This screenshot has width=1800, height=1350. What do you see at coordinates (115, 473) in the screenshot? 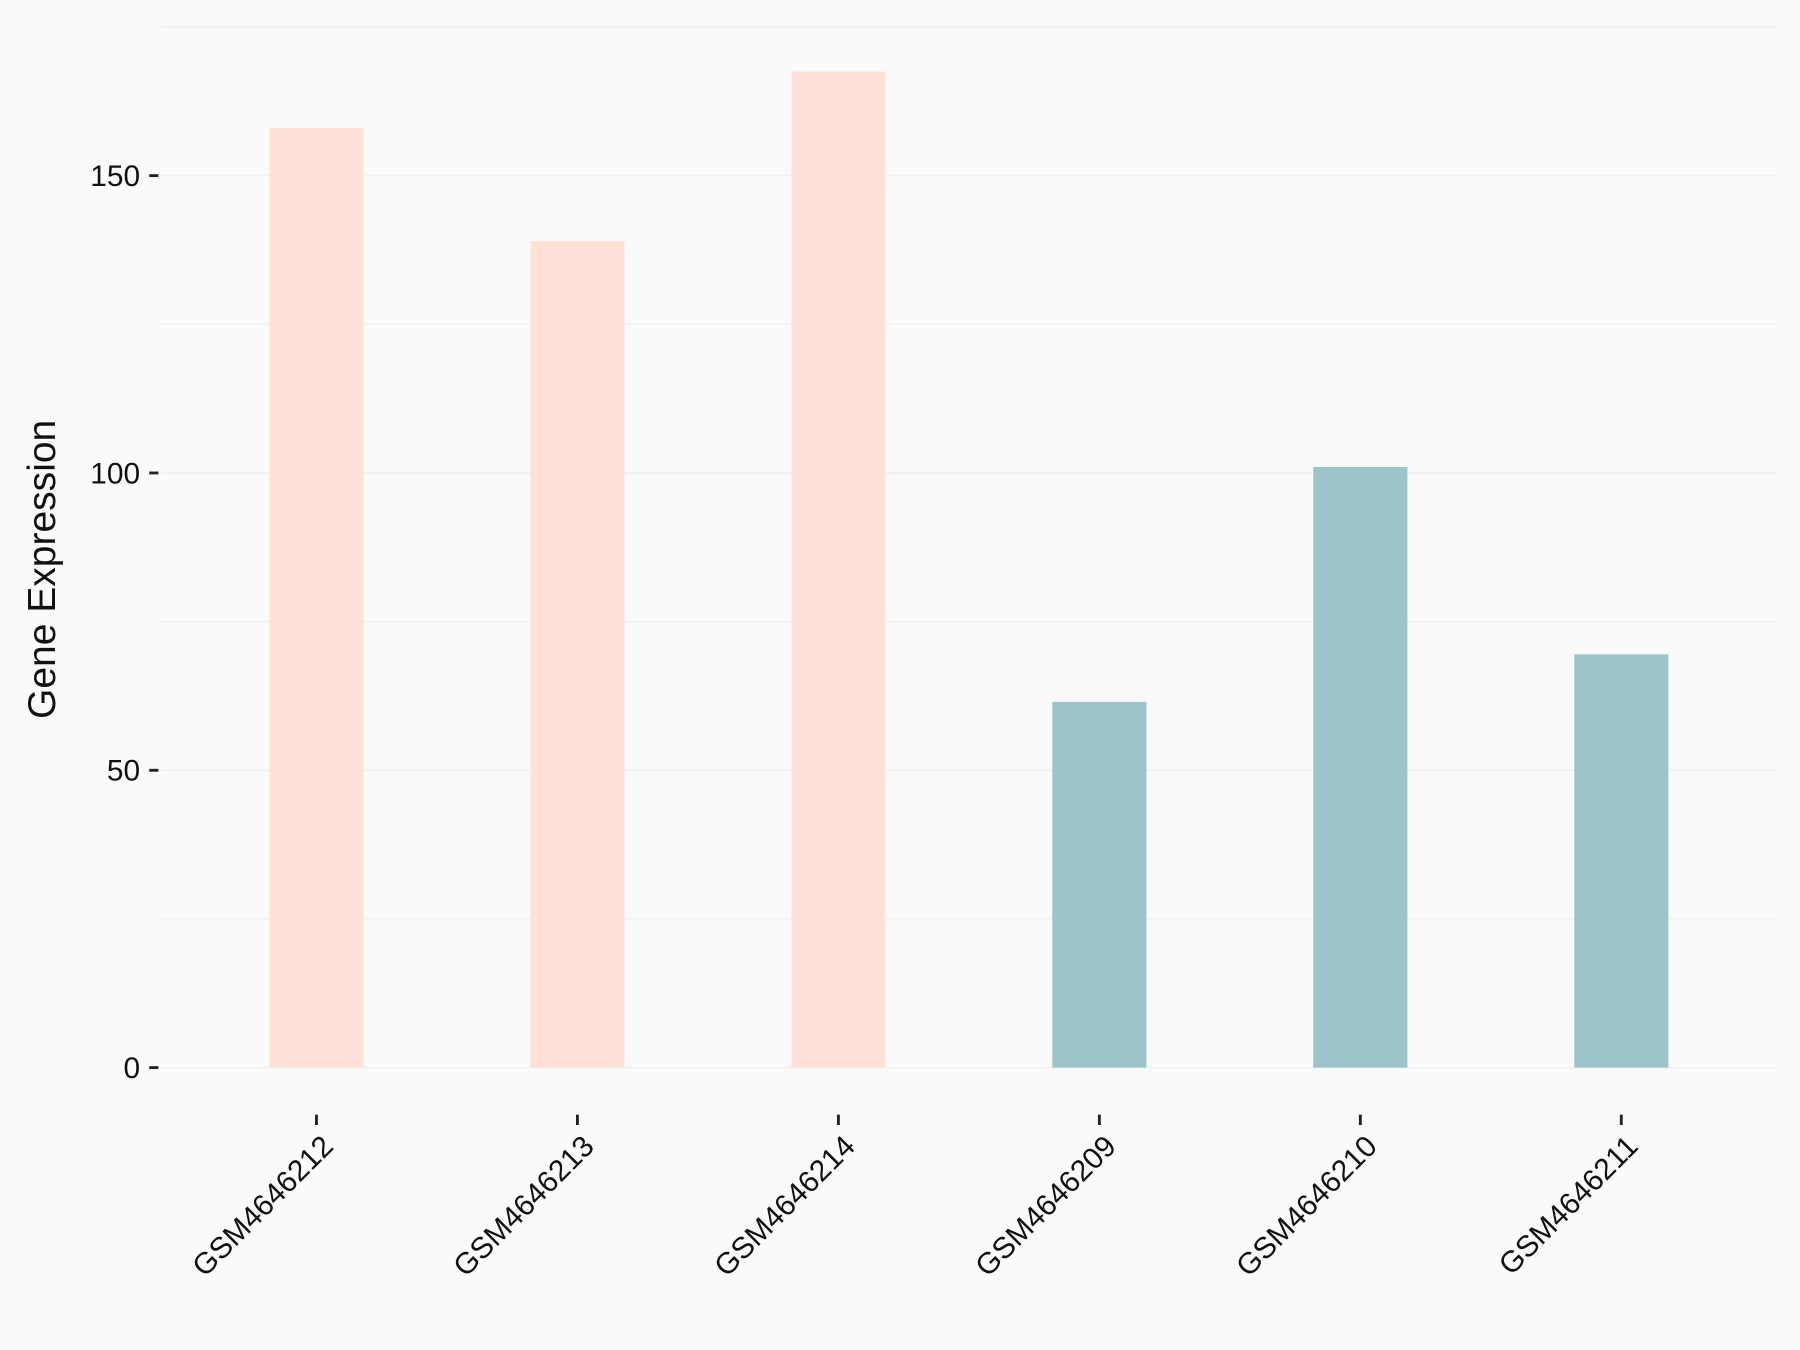
I see `y-tick-label: 100` at bounding box center [115, 473].